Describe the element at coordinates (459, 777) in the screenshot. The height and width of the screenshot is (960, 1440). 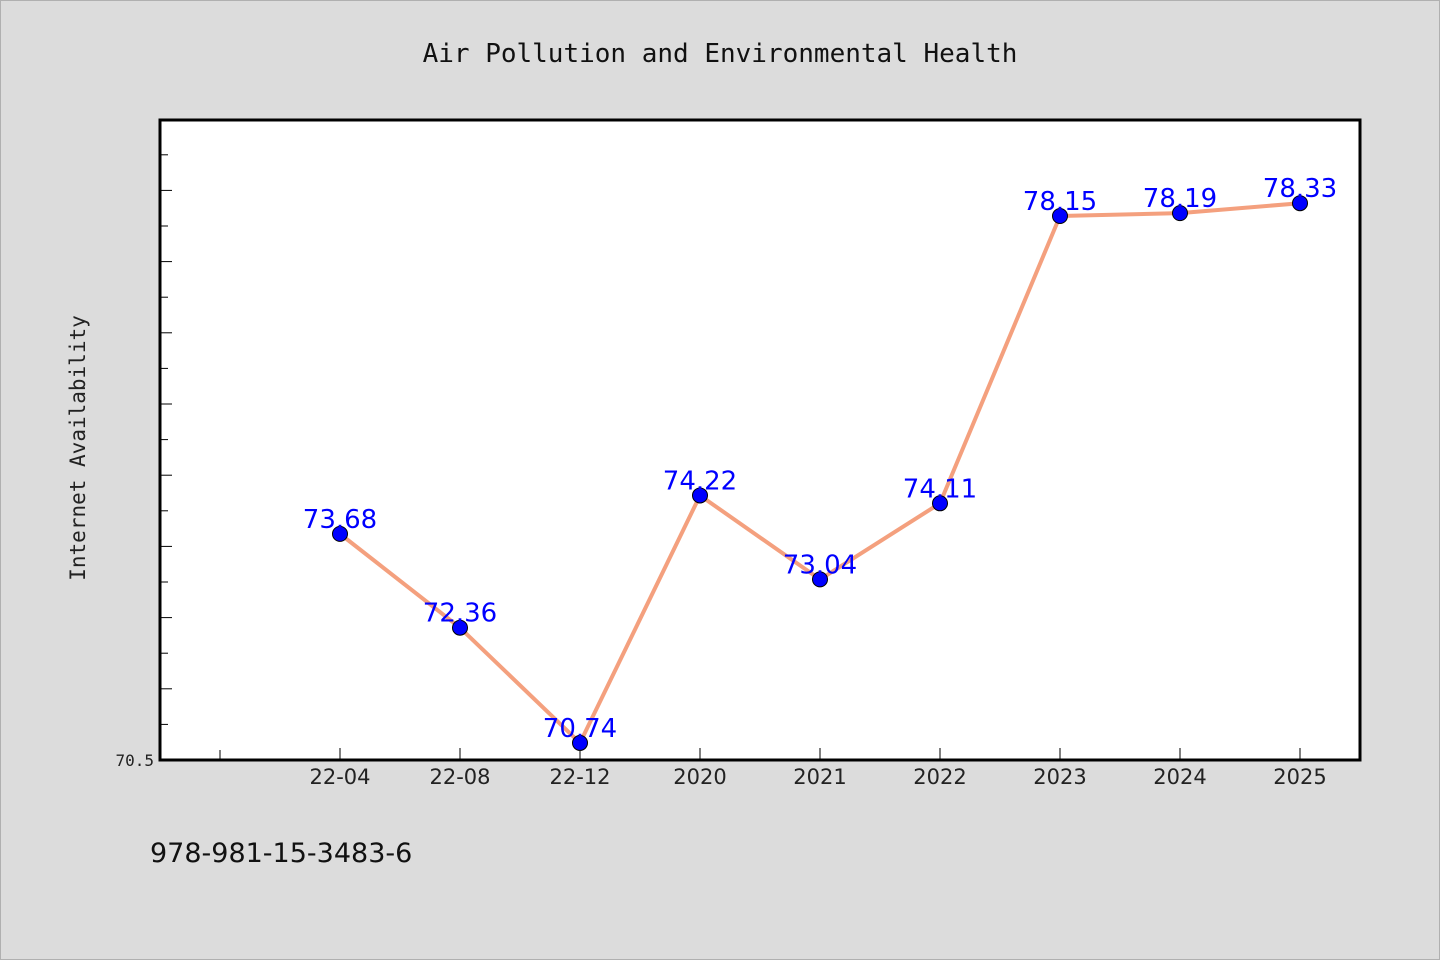
I see `x-tick-label: 22-08` at that location.